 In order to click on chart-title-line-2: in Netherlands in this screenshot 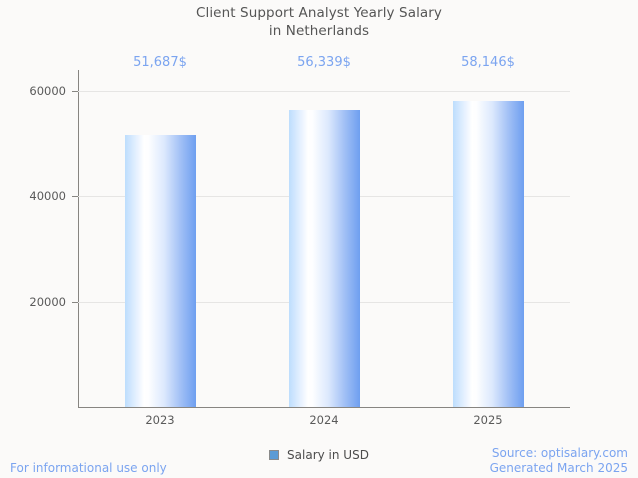, I will do `click(319, 31)`.